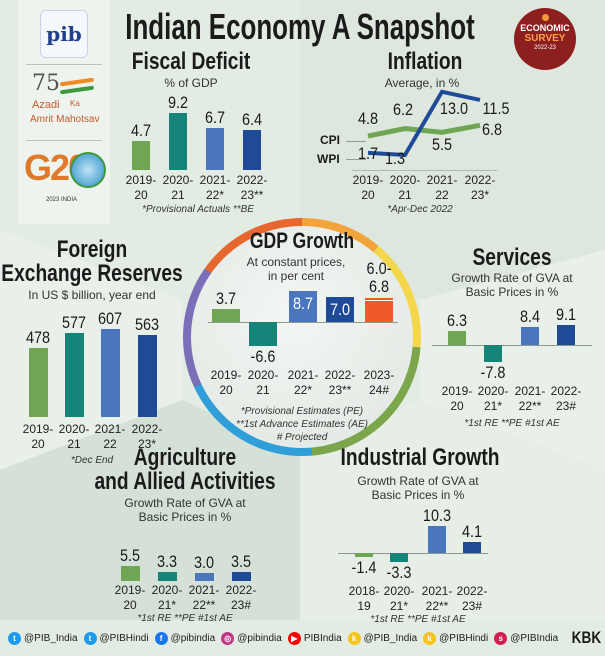  Describe the element at coordinates (303, 382) in the screenshot. I see `gdp-category-label: 2021-22*` at that location.